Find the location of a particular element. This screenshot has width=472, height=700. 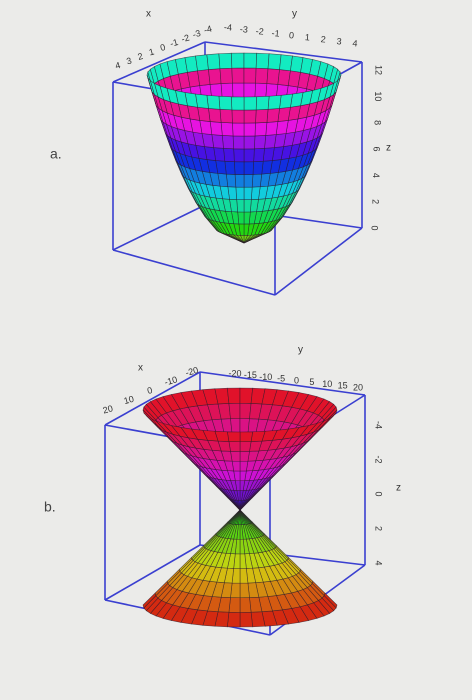

tick-label: -2 is located at coordinates (185, 39).